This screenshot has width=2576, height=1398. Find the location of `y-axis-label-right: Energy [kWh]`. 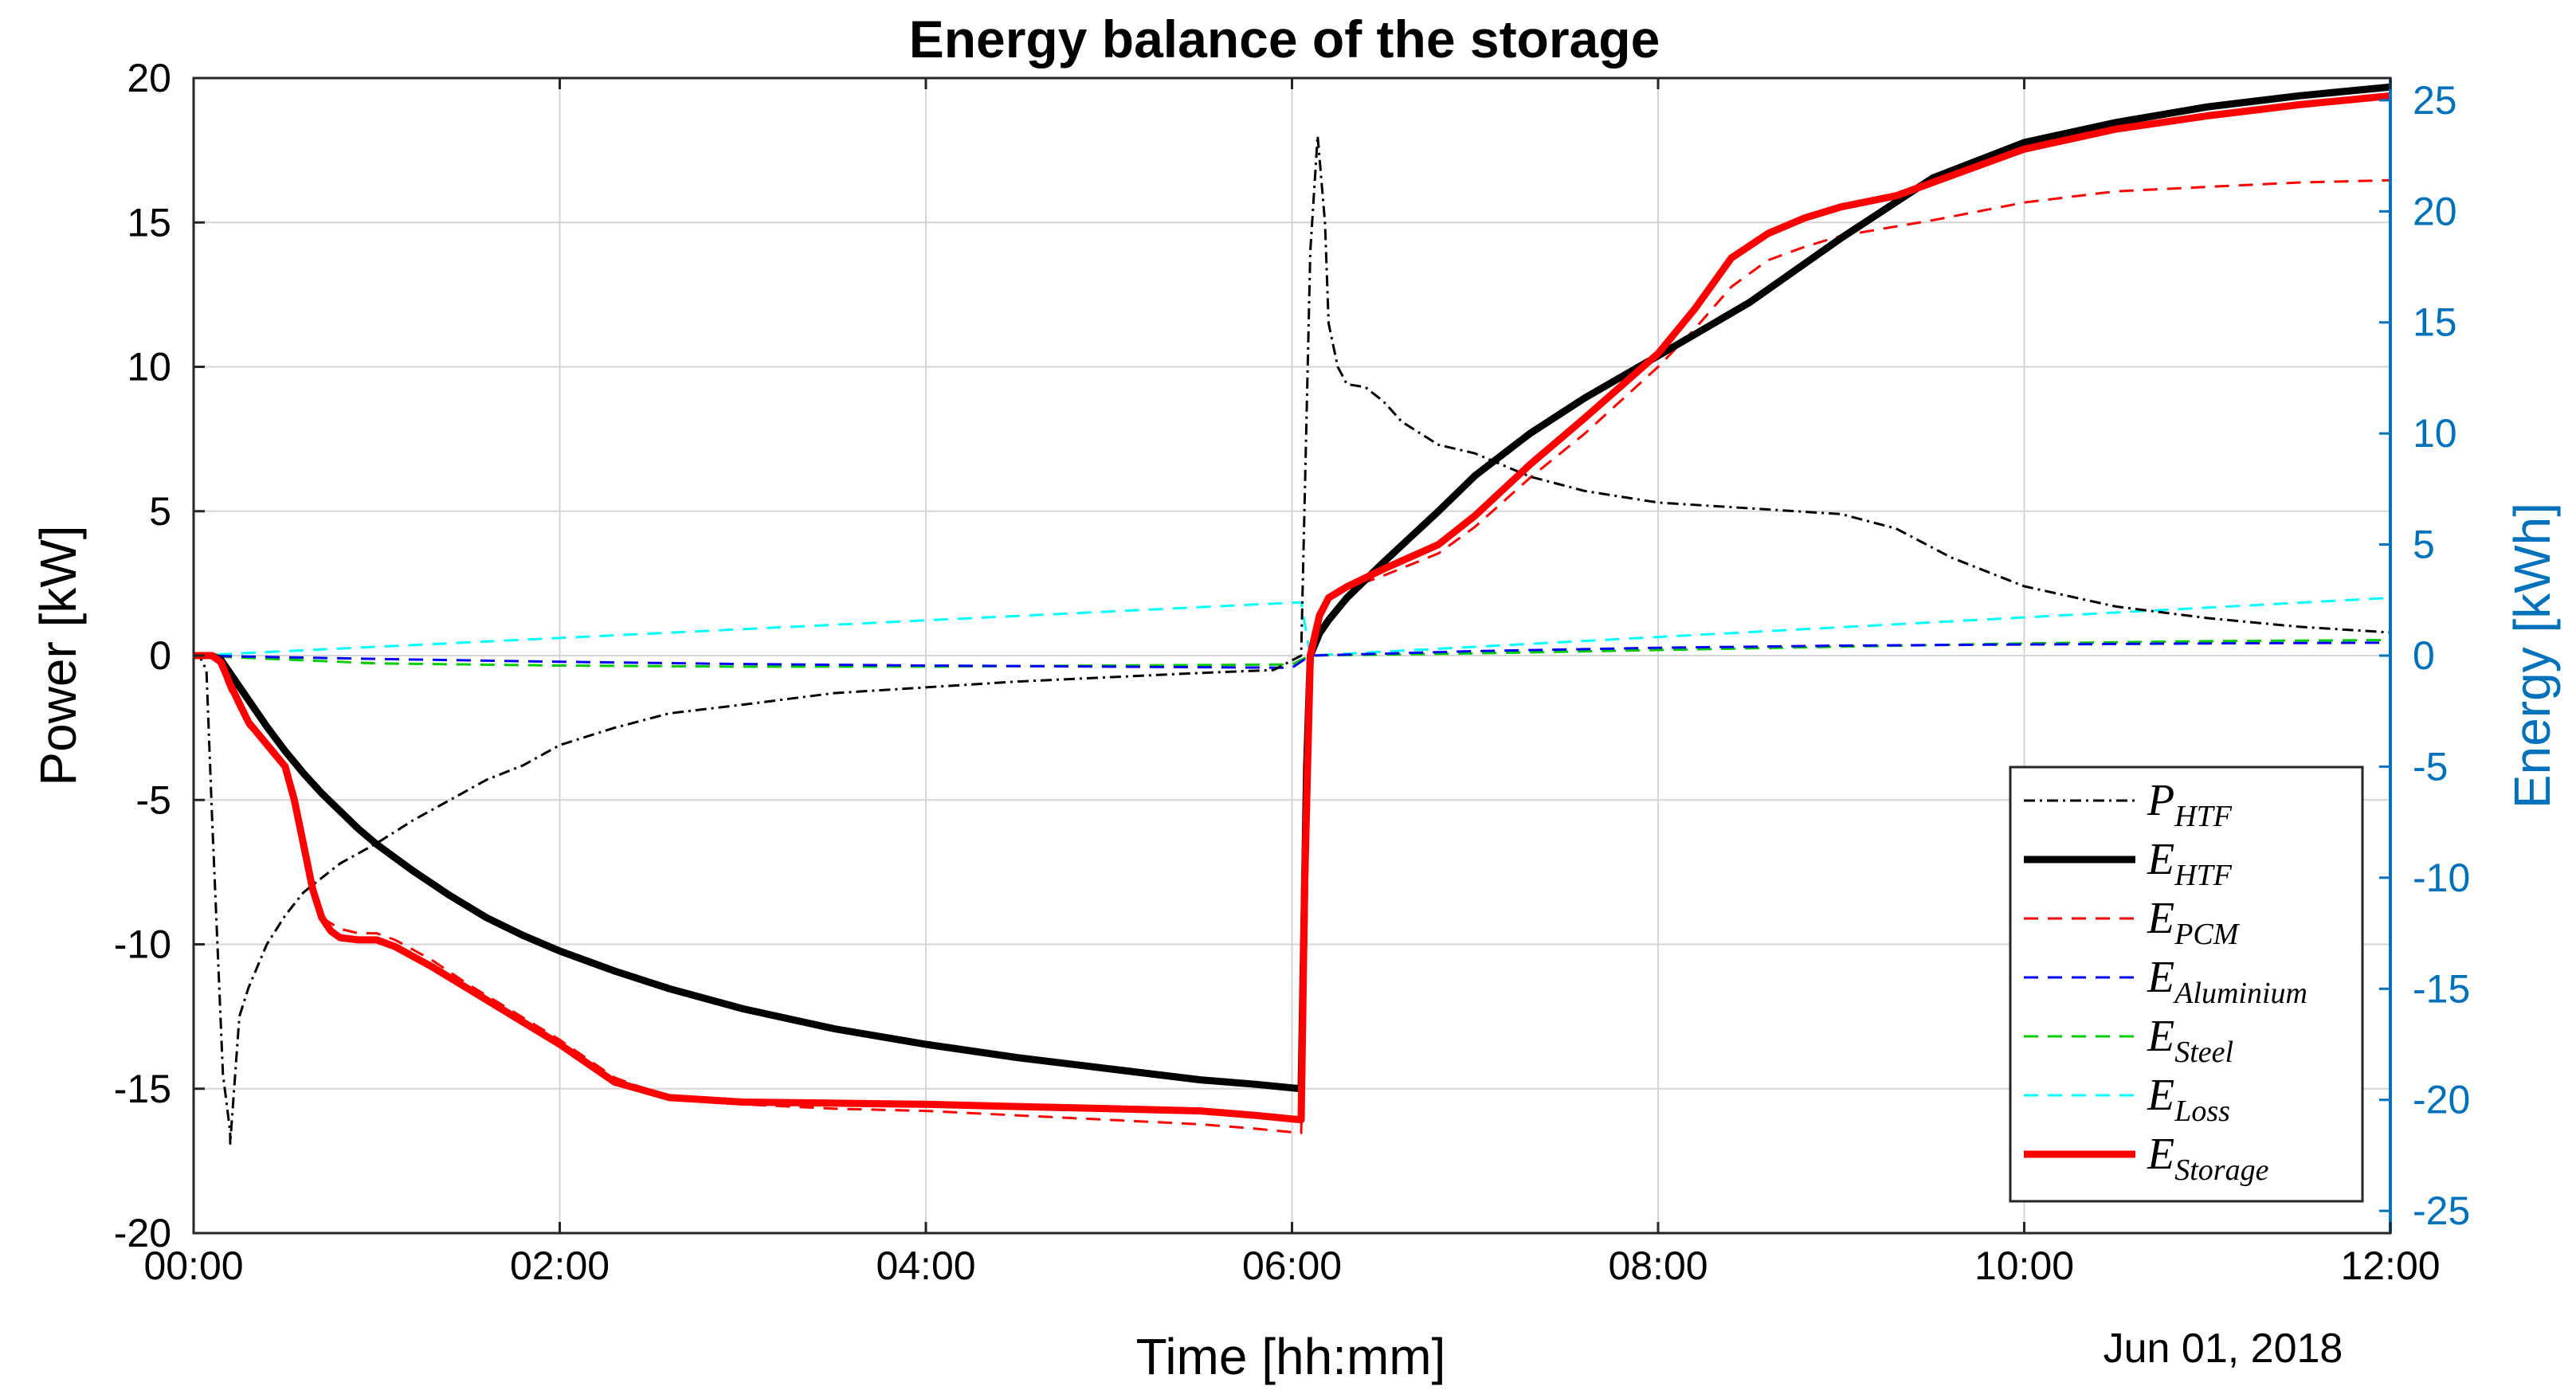

y-axis-label-right: Energy [kWh] is located at coordinates (2532, 656).